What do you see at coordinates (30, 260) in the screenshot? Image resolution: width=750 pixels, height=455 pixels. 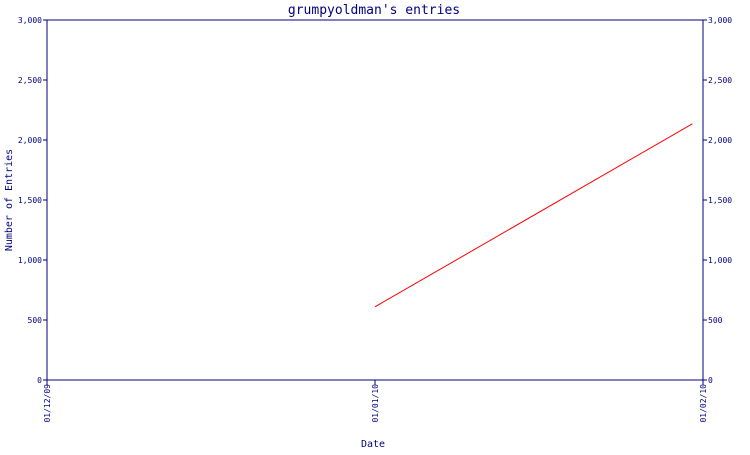 I see `y-tick-label-left: 1,000` at bounding box center [30, 260].